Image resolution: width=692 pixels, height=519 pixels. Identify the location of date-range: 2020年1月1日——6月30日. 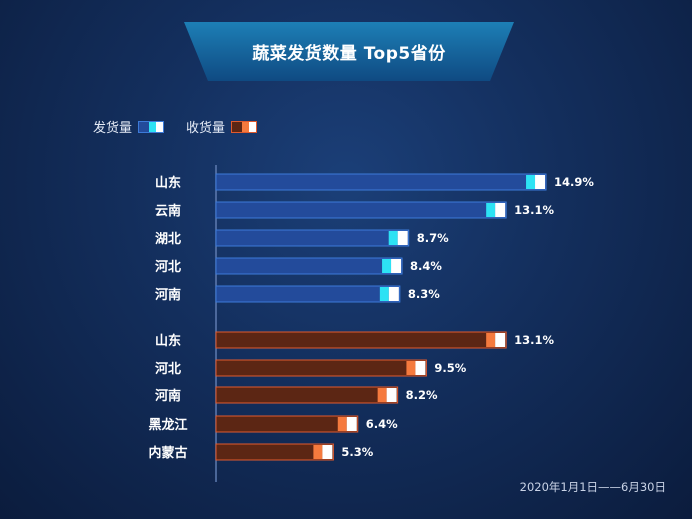
(592, 487).